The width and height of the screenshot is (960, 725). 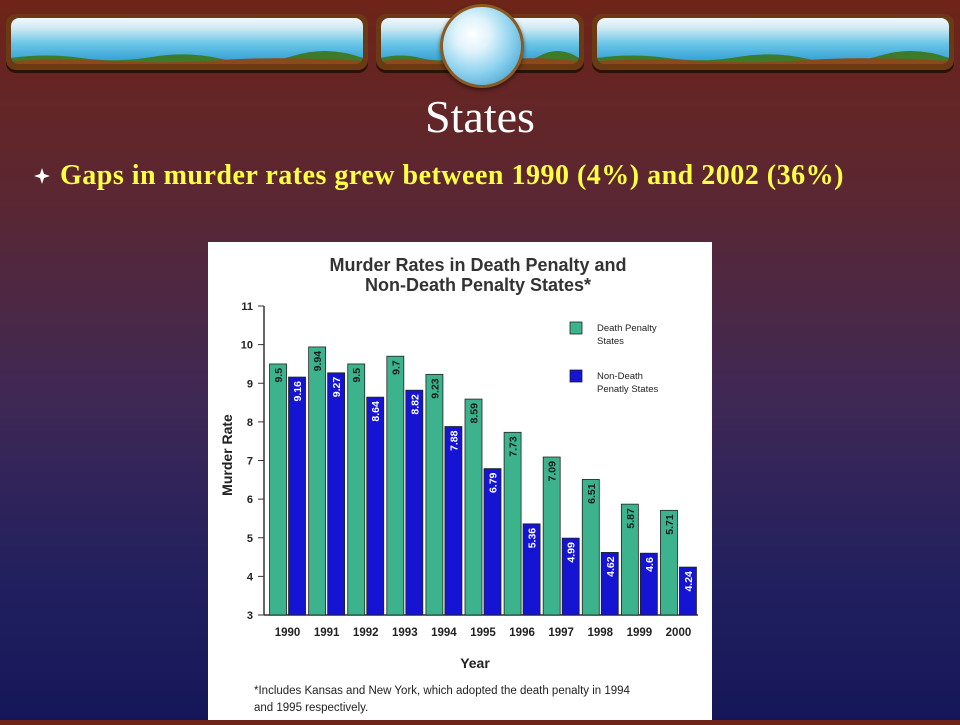 I want to click on data-label-non-death-penalty: 8.82, so click(x=415, y=404).